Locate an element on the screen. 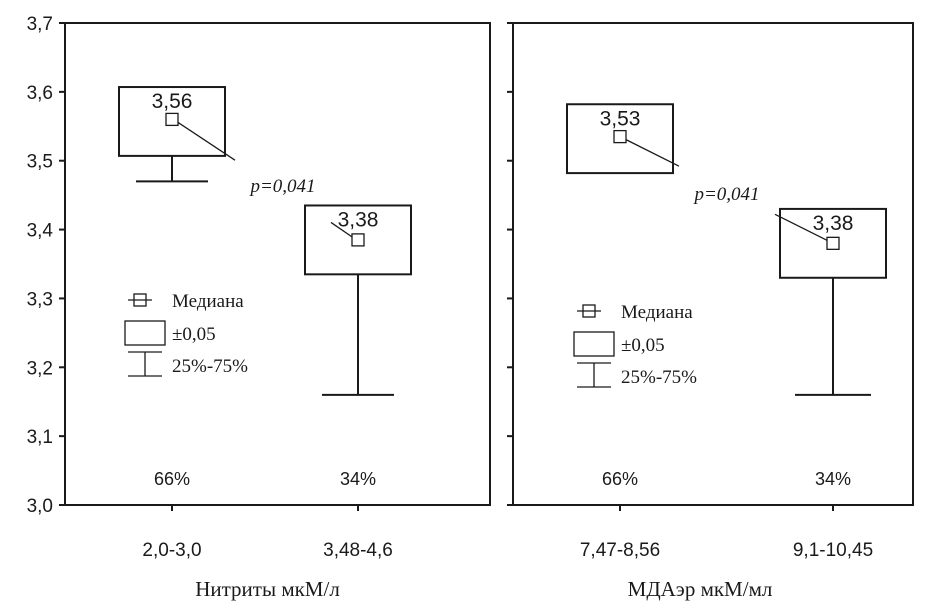  y-tick-label: 3,0 is located at coordinates (40, 506).